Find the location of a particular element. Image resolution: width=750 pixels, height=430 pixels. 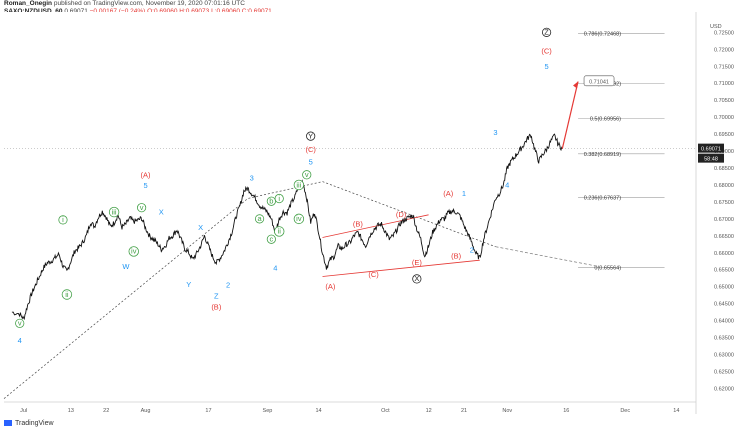

current-price-label: 0.69071 is located at coordinates (711, 150).